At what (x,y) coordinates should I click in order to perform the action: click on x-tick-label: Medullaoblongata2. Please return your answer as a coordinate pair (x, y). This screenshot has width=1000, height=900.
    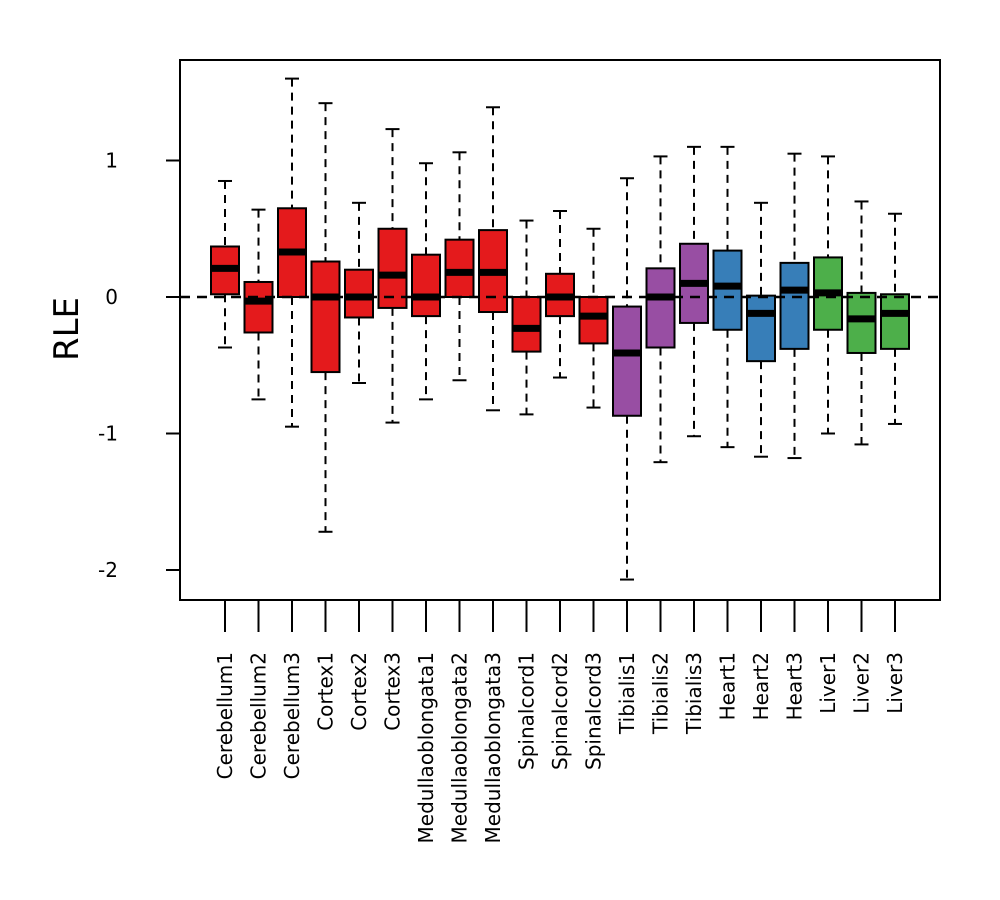
    Looking at the image, I should click on (460, 747).